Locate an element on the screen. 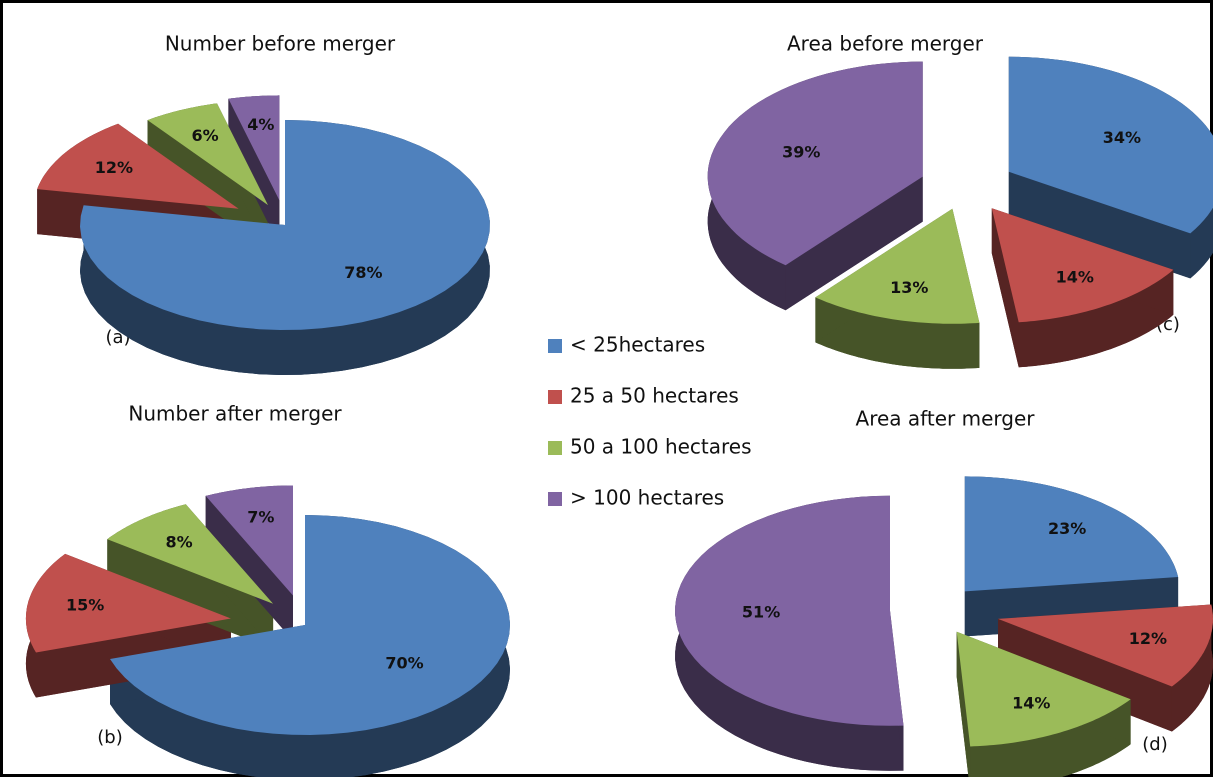  value-label: 23% is located at coordinates (1067, 528).